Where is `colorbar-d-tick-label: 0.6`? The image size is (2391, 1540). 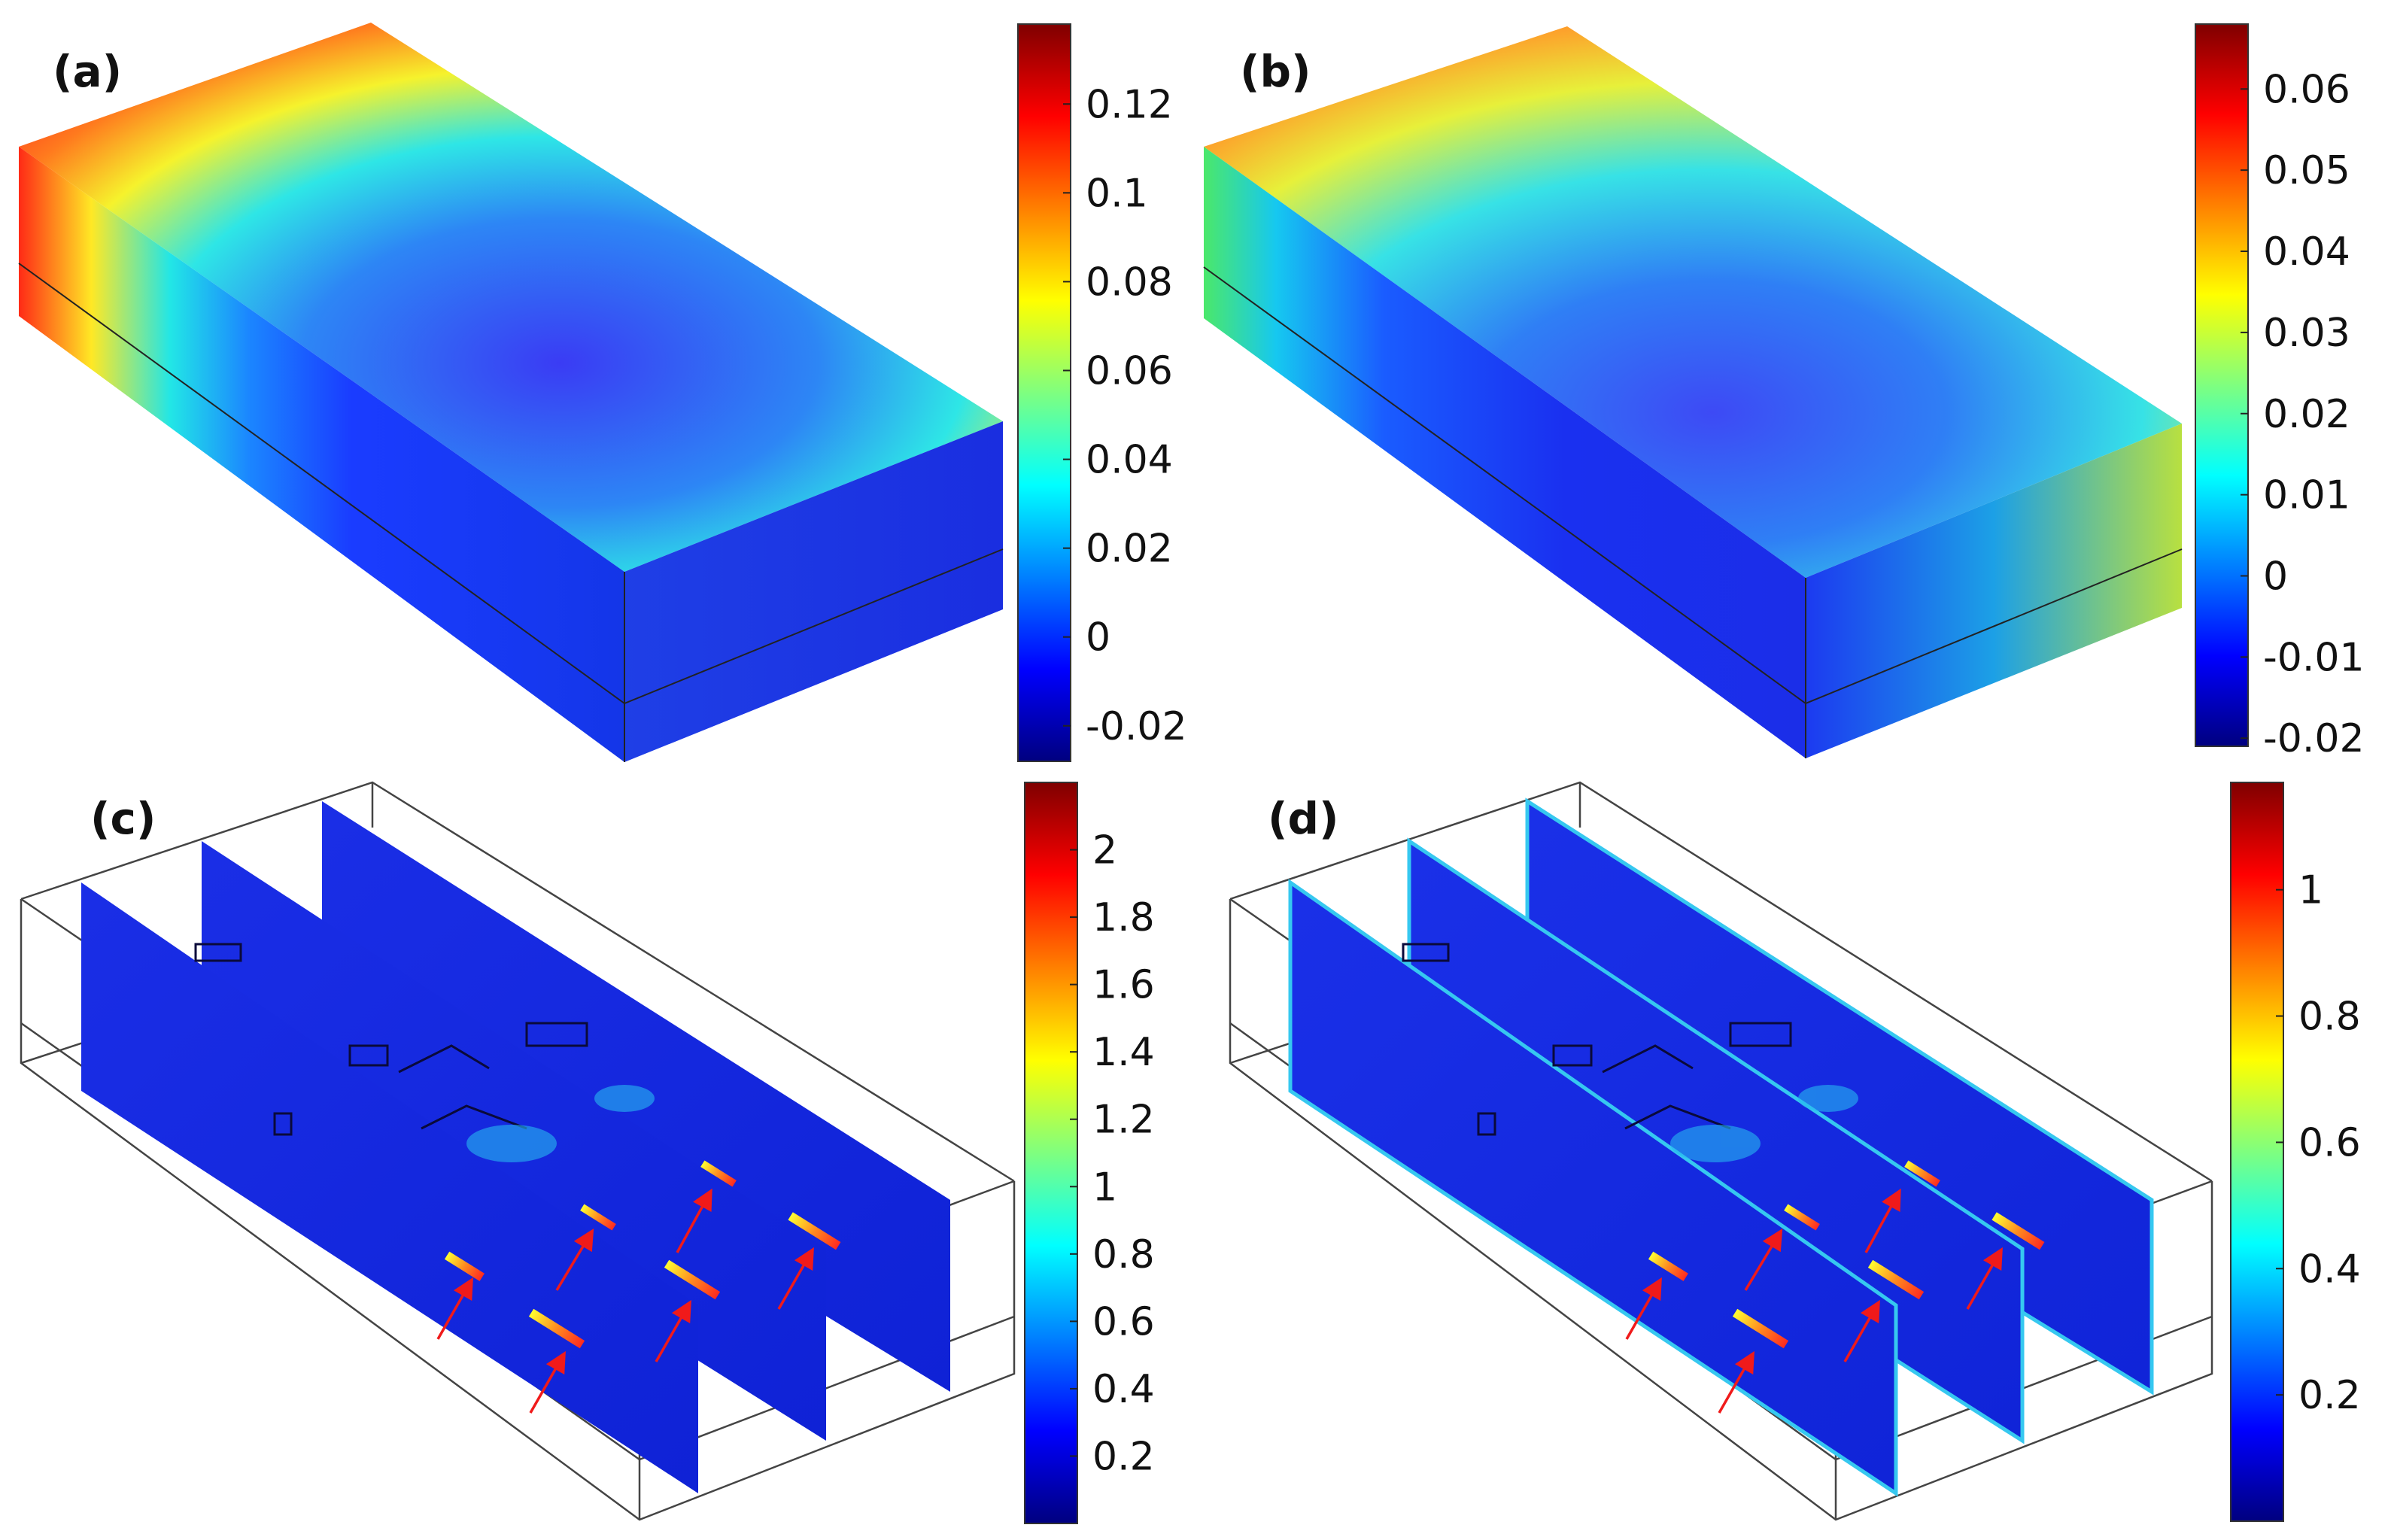
colorbar-d-tick-label: 0.6 is located at coordinates (2330, 1142).